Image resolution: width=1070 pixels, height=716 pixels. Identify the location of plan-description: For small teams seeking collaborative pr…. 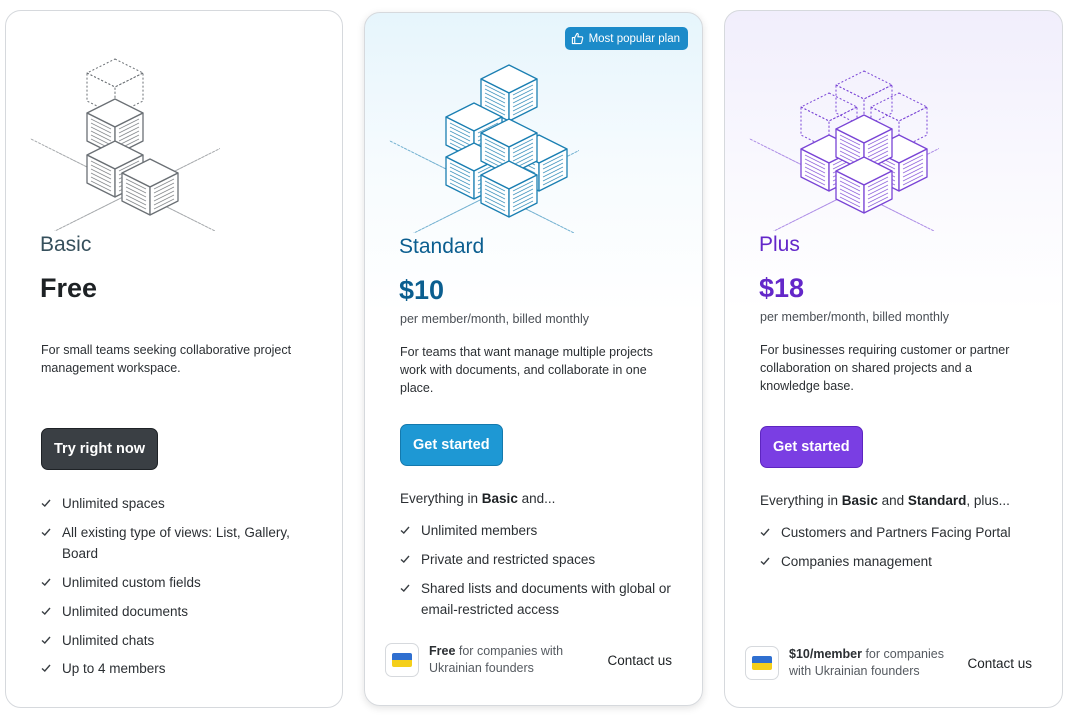
(166, 359).